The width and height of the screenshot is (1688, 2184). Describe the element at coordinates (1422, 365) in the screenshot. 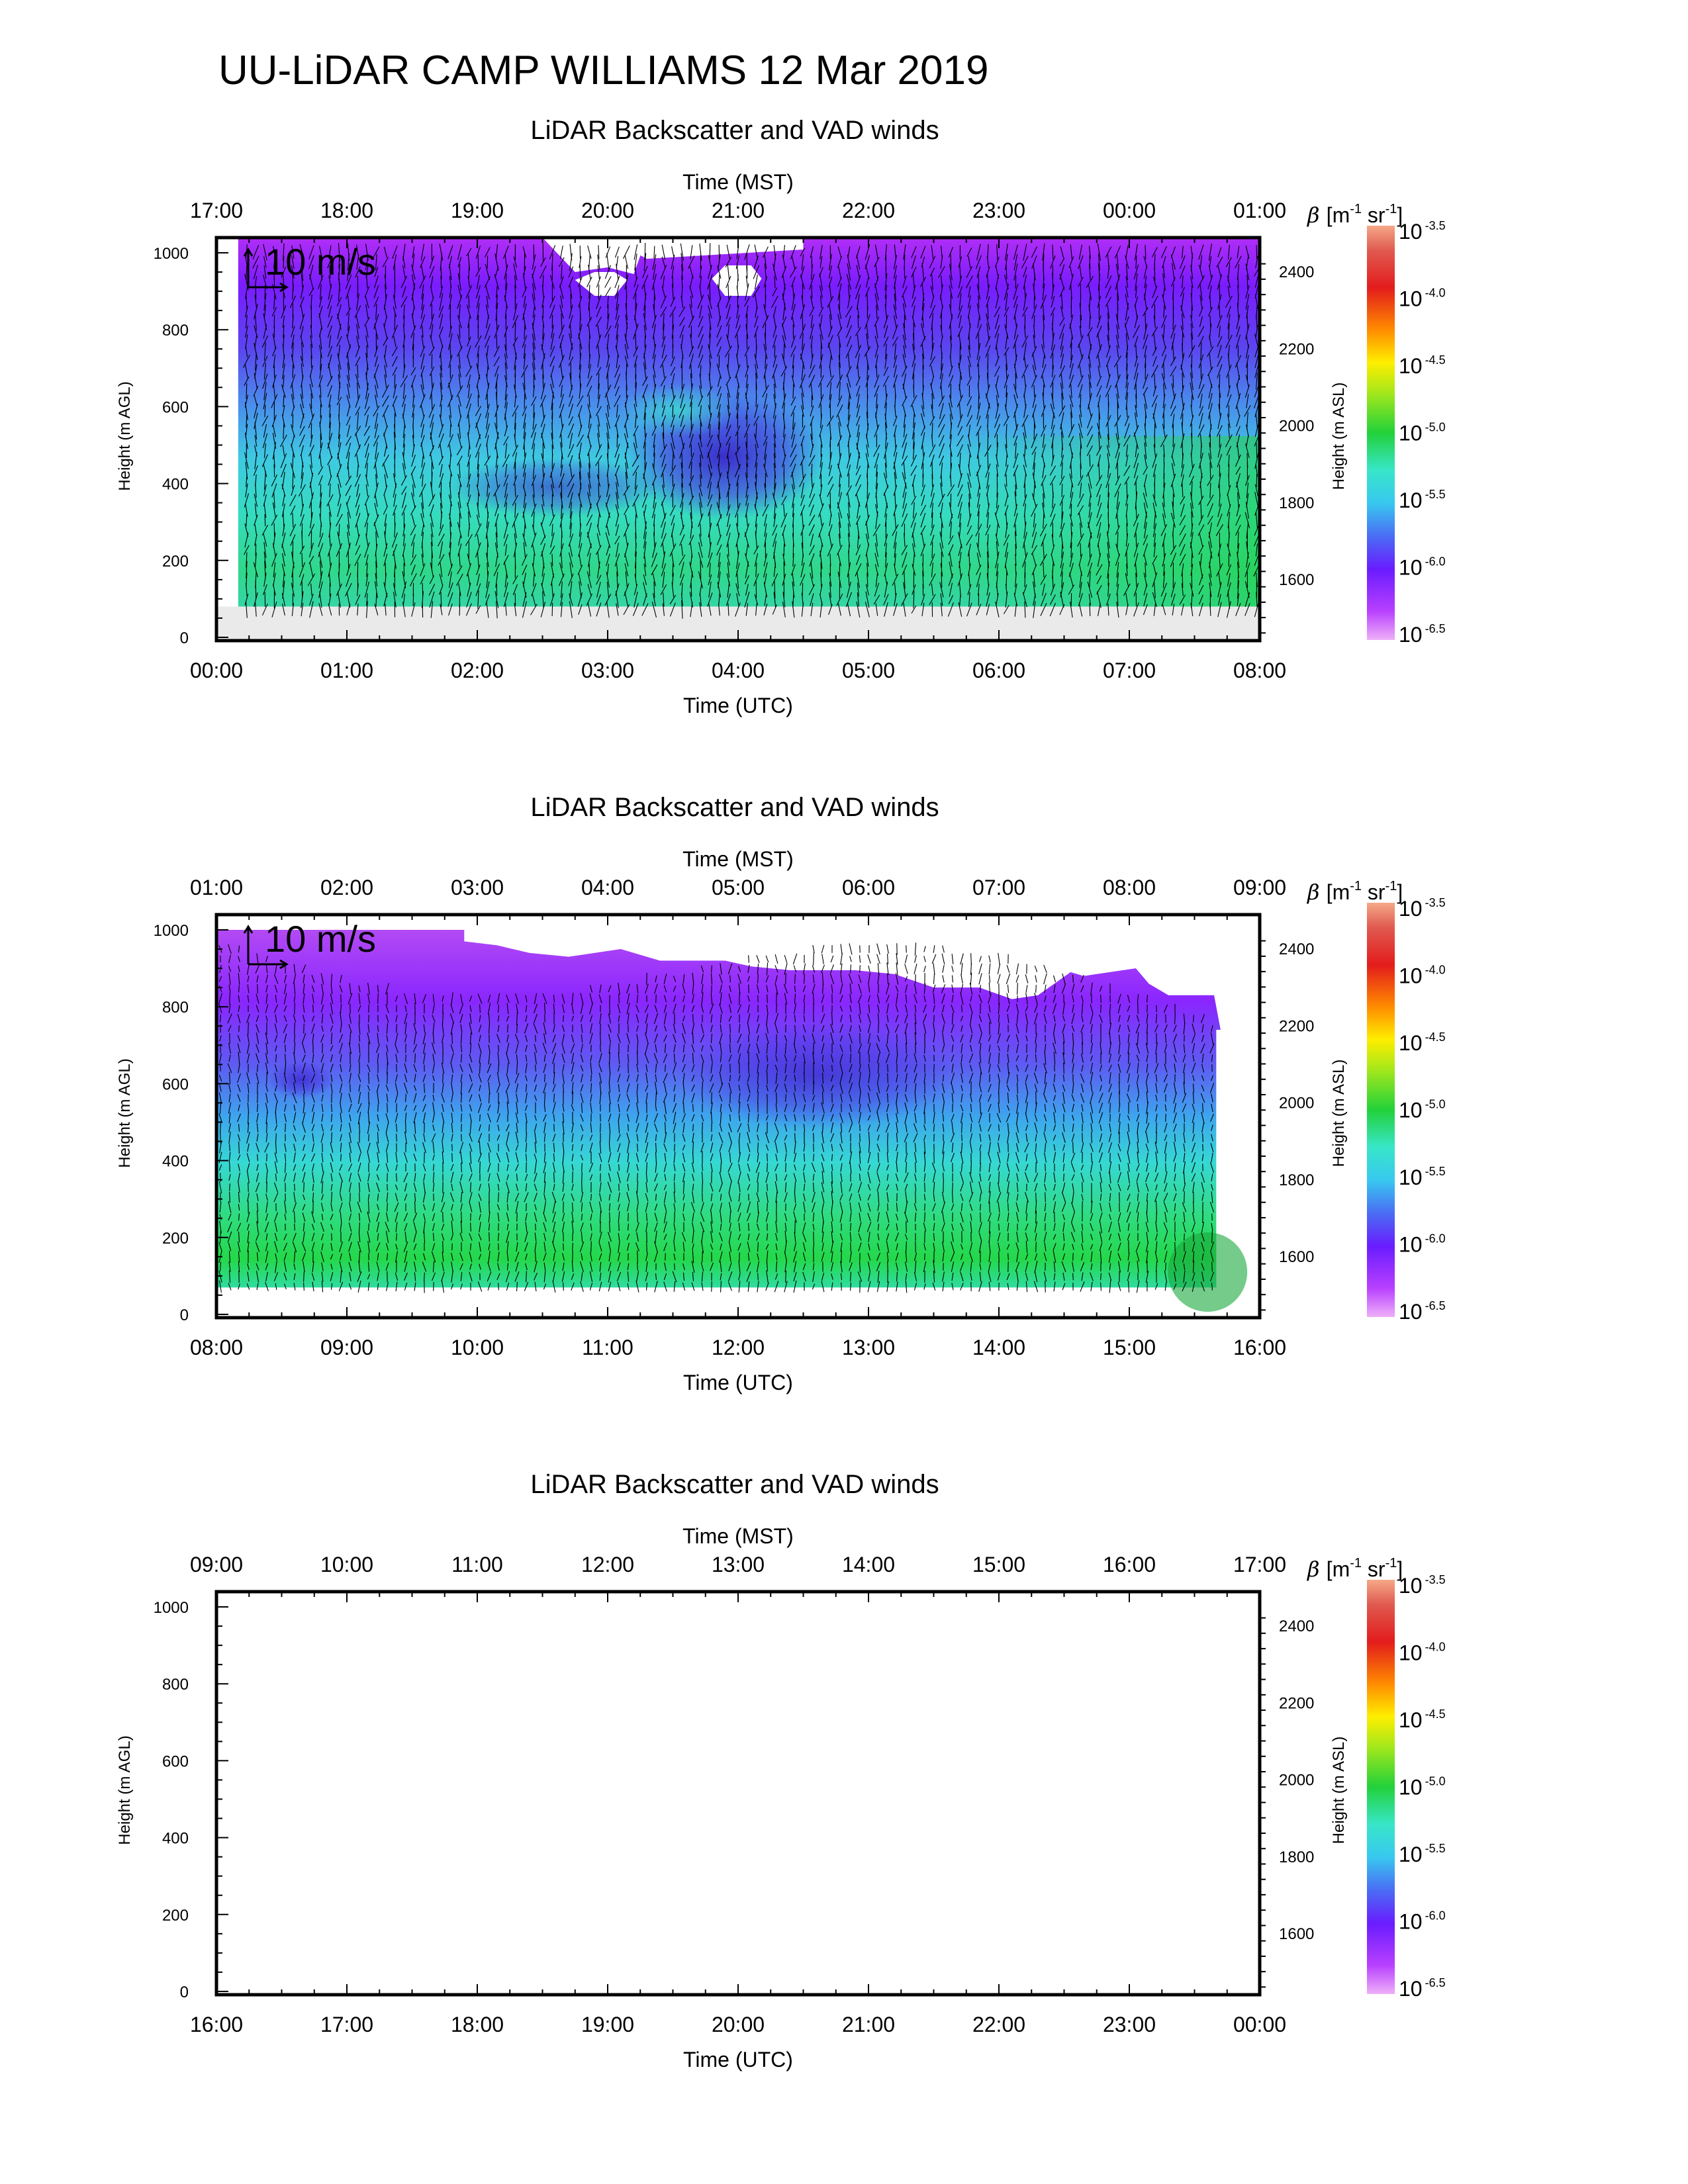

I see `colorbar-tick-label: 10 -4.5` at that location.